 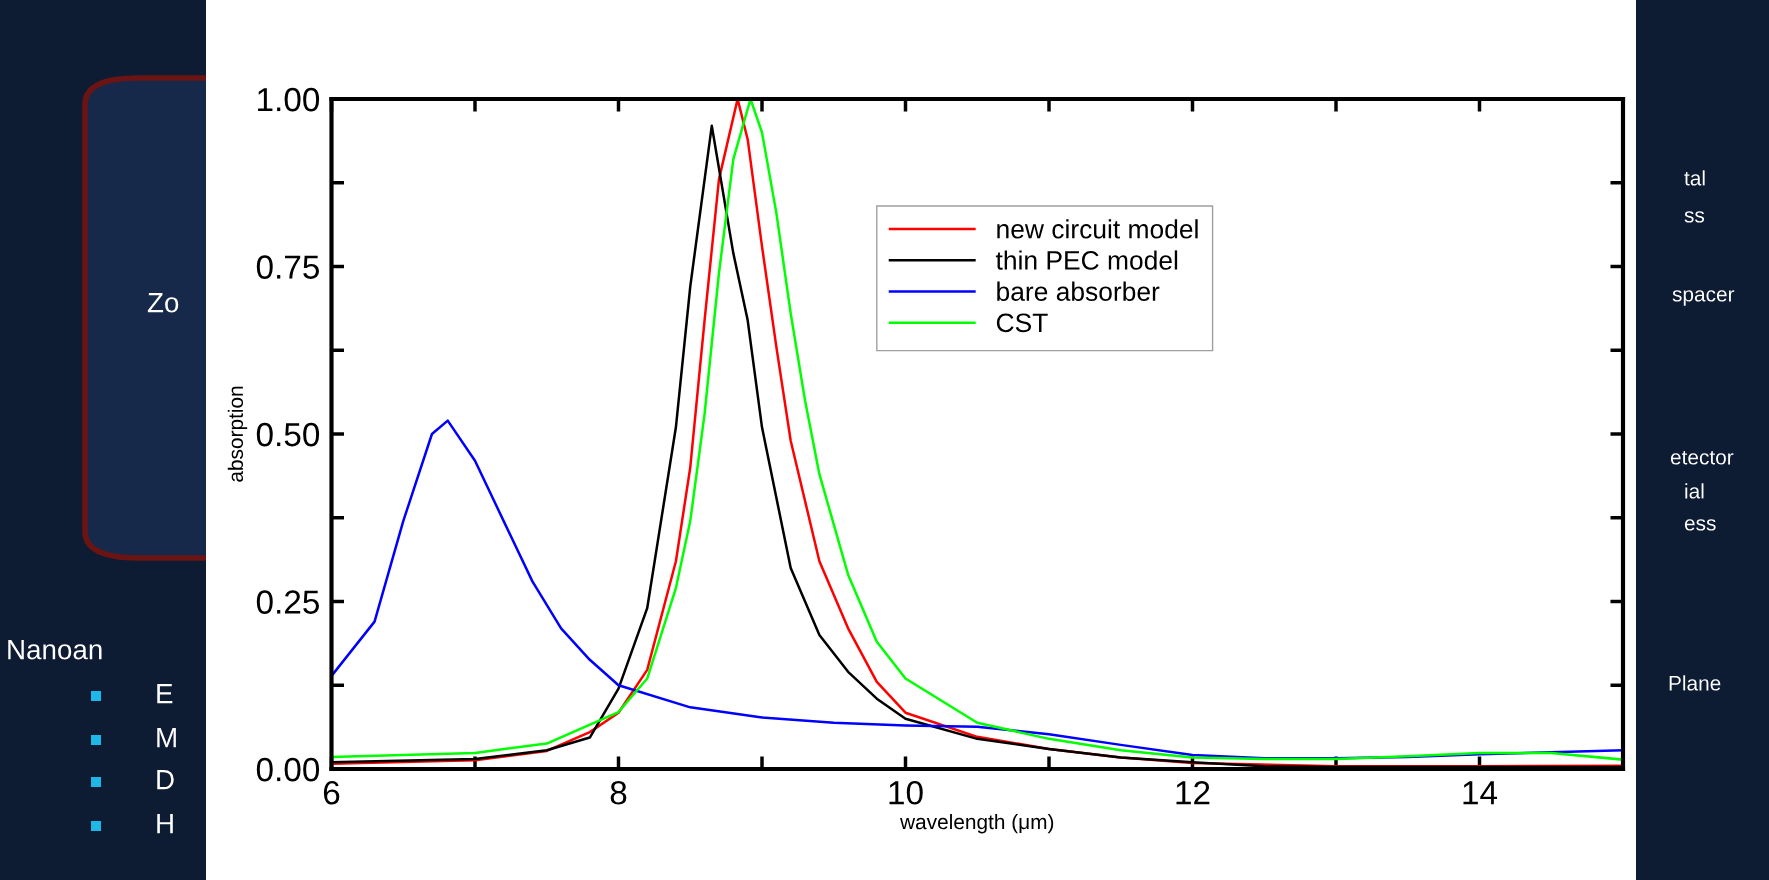 I want to click on y-tick-label: 0.00, so click(x=288, y=769).